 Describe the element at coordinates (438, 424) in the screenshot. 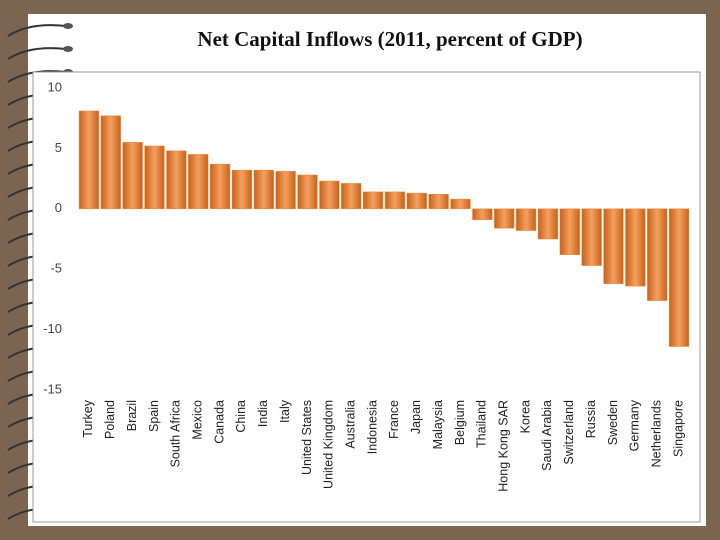

I see `x-tick-label: Malaysia` at that location.